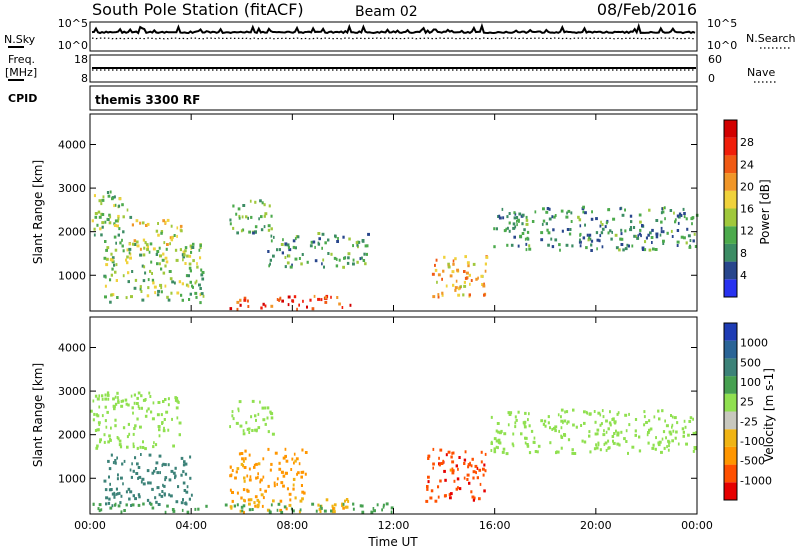 Image resolution: width=800 pixels, height=554 pixels. Describe the element at coordinates (72, 188) in the screenshot. I see `y-tick-label: 3000` at that location.